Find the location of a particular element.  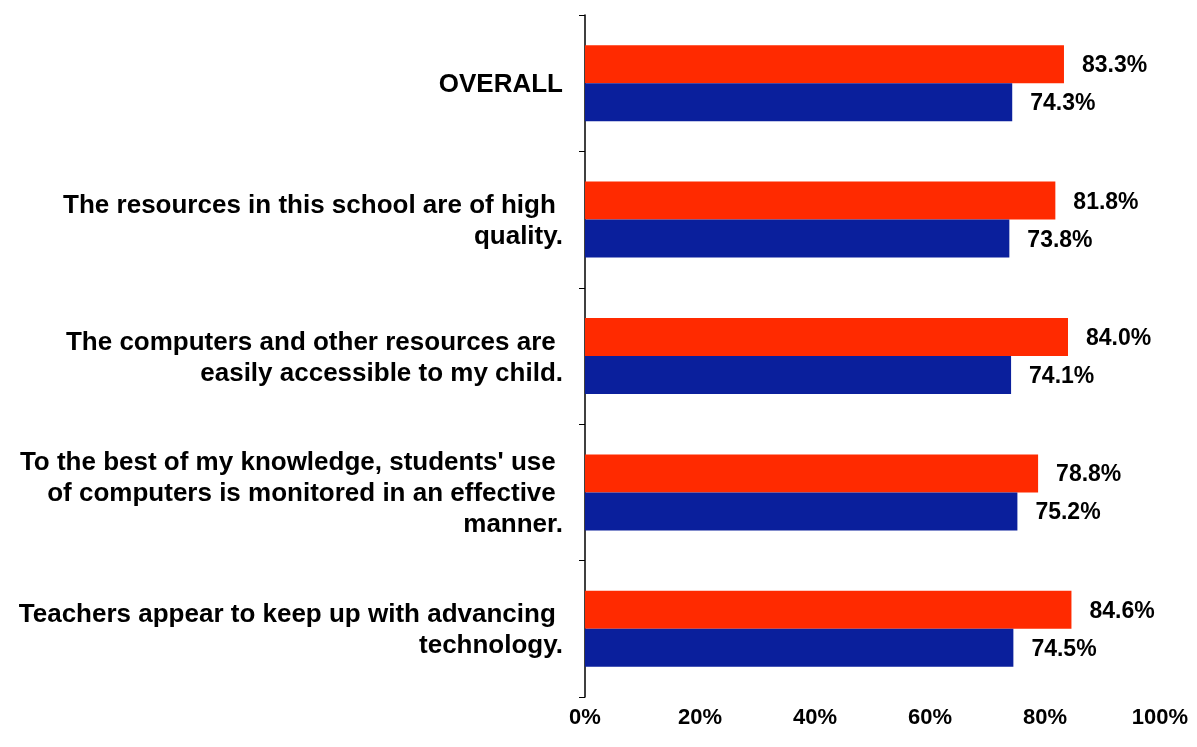

y-tick-label: The resources in this school are of high quality. is located at coordinates (313, 220).